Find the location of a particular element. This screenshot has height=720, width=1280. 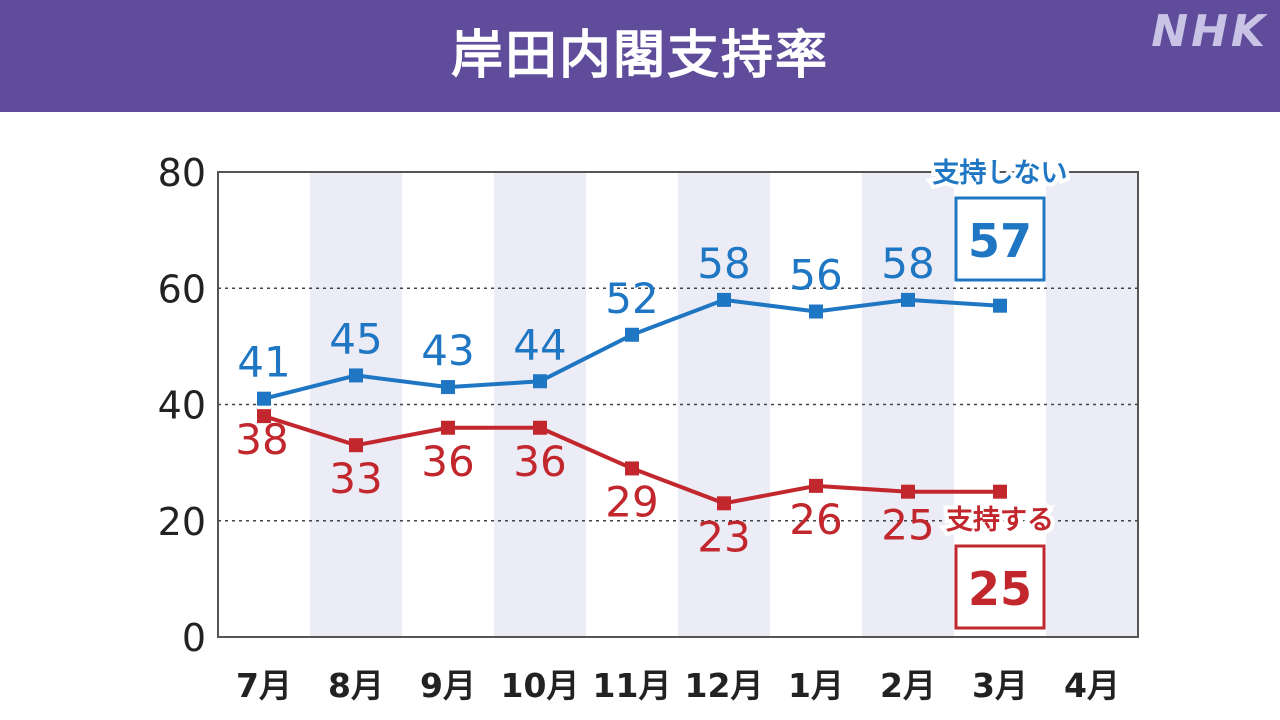

support-data-label: 23 is located at coordinates (723, 536).